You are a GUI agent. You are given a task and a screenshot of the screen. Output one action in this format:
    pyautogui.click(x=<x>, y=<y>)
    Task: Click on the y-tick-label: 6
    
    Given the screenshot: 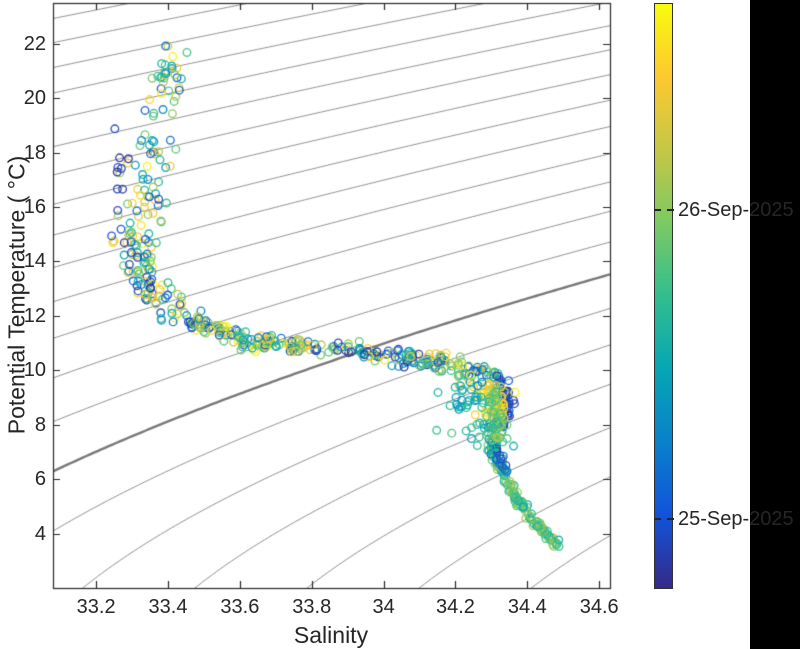 What is the action you would take?
    pyautogui.click(x=40, y=479)
    